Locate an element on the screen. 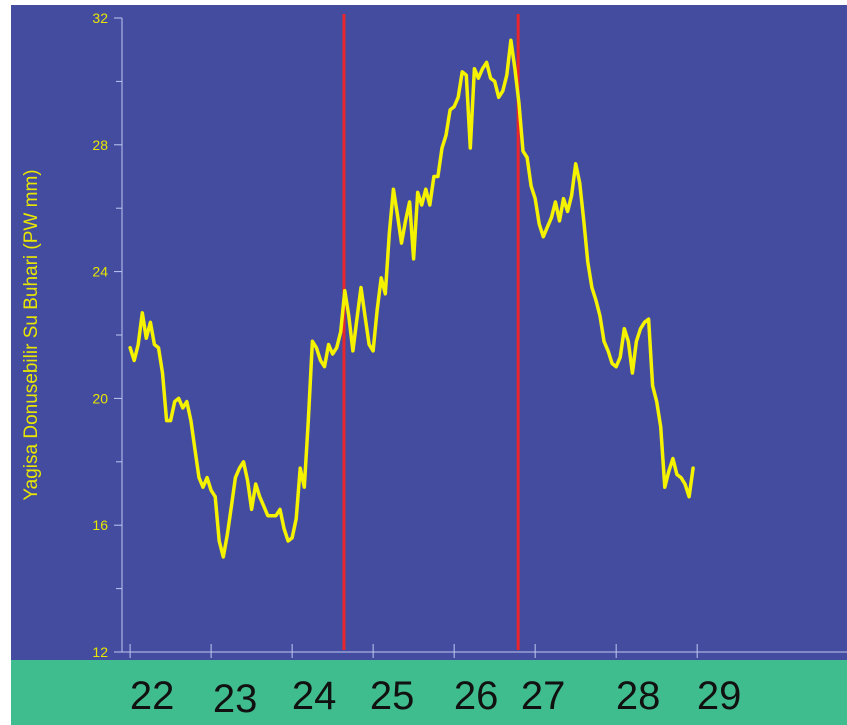  x-tick-label: 23 is located at coordinates (235, 699).